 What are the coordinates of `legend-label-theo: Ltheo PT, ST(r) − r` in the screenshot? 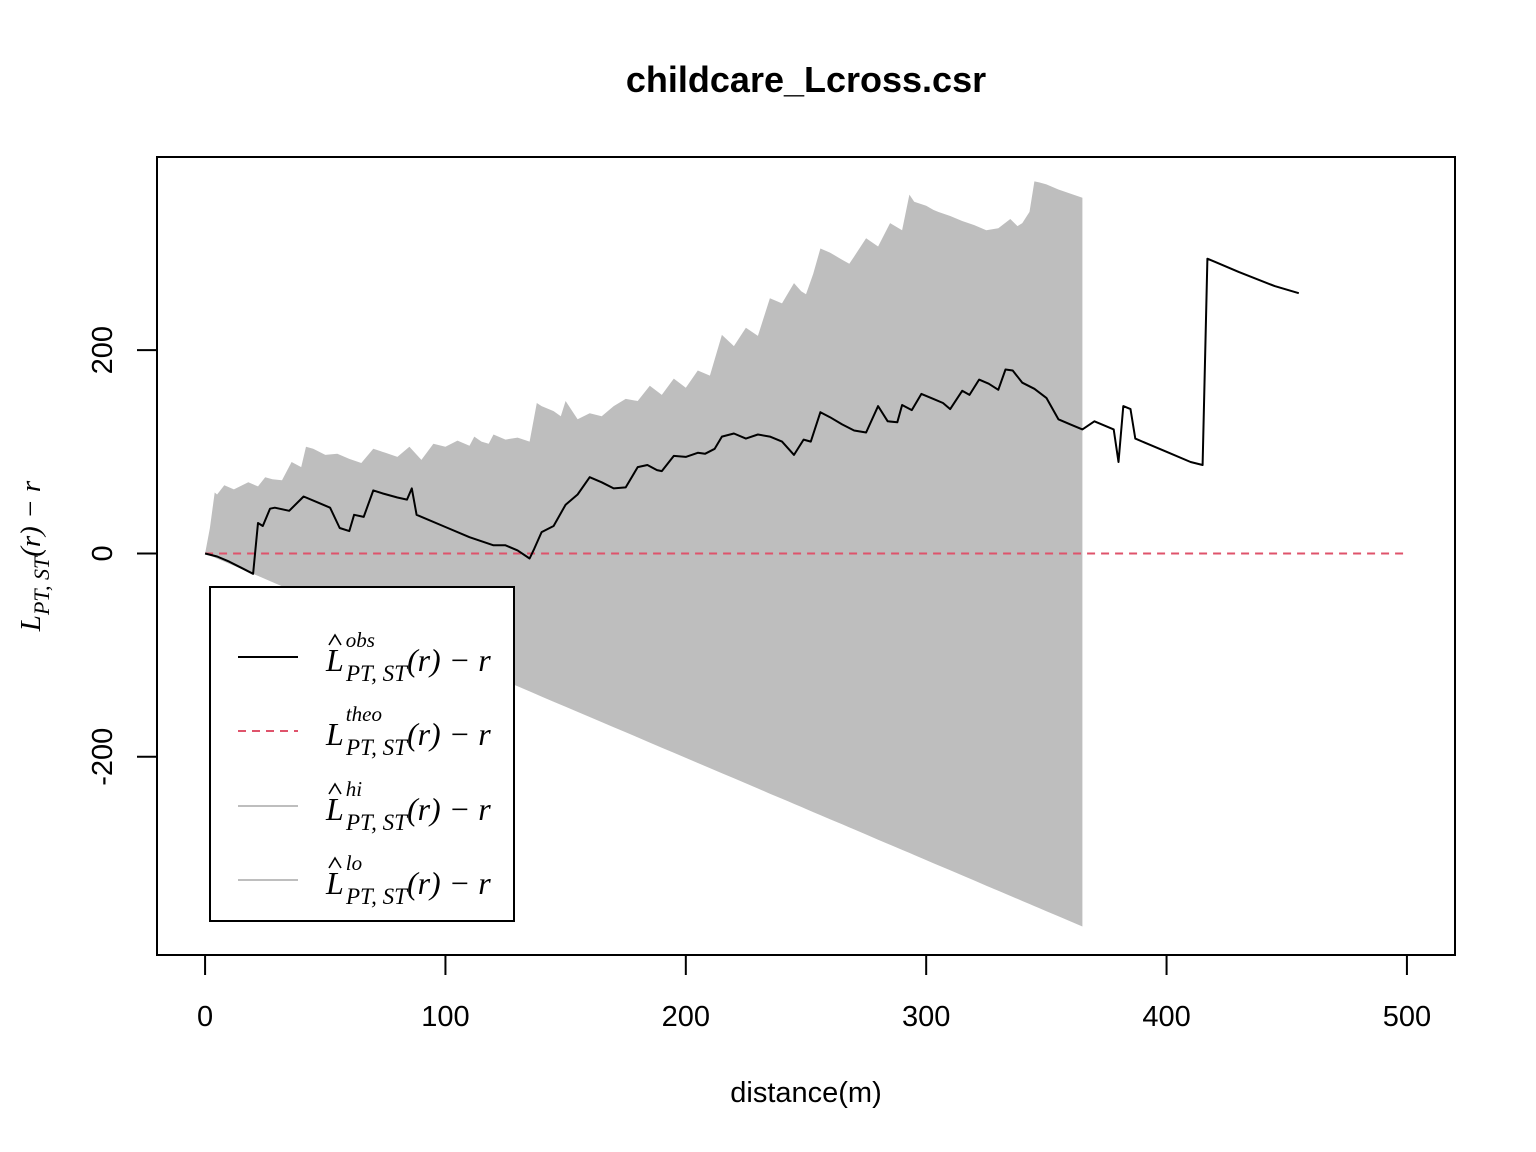 It's located at (408, 731).